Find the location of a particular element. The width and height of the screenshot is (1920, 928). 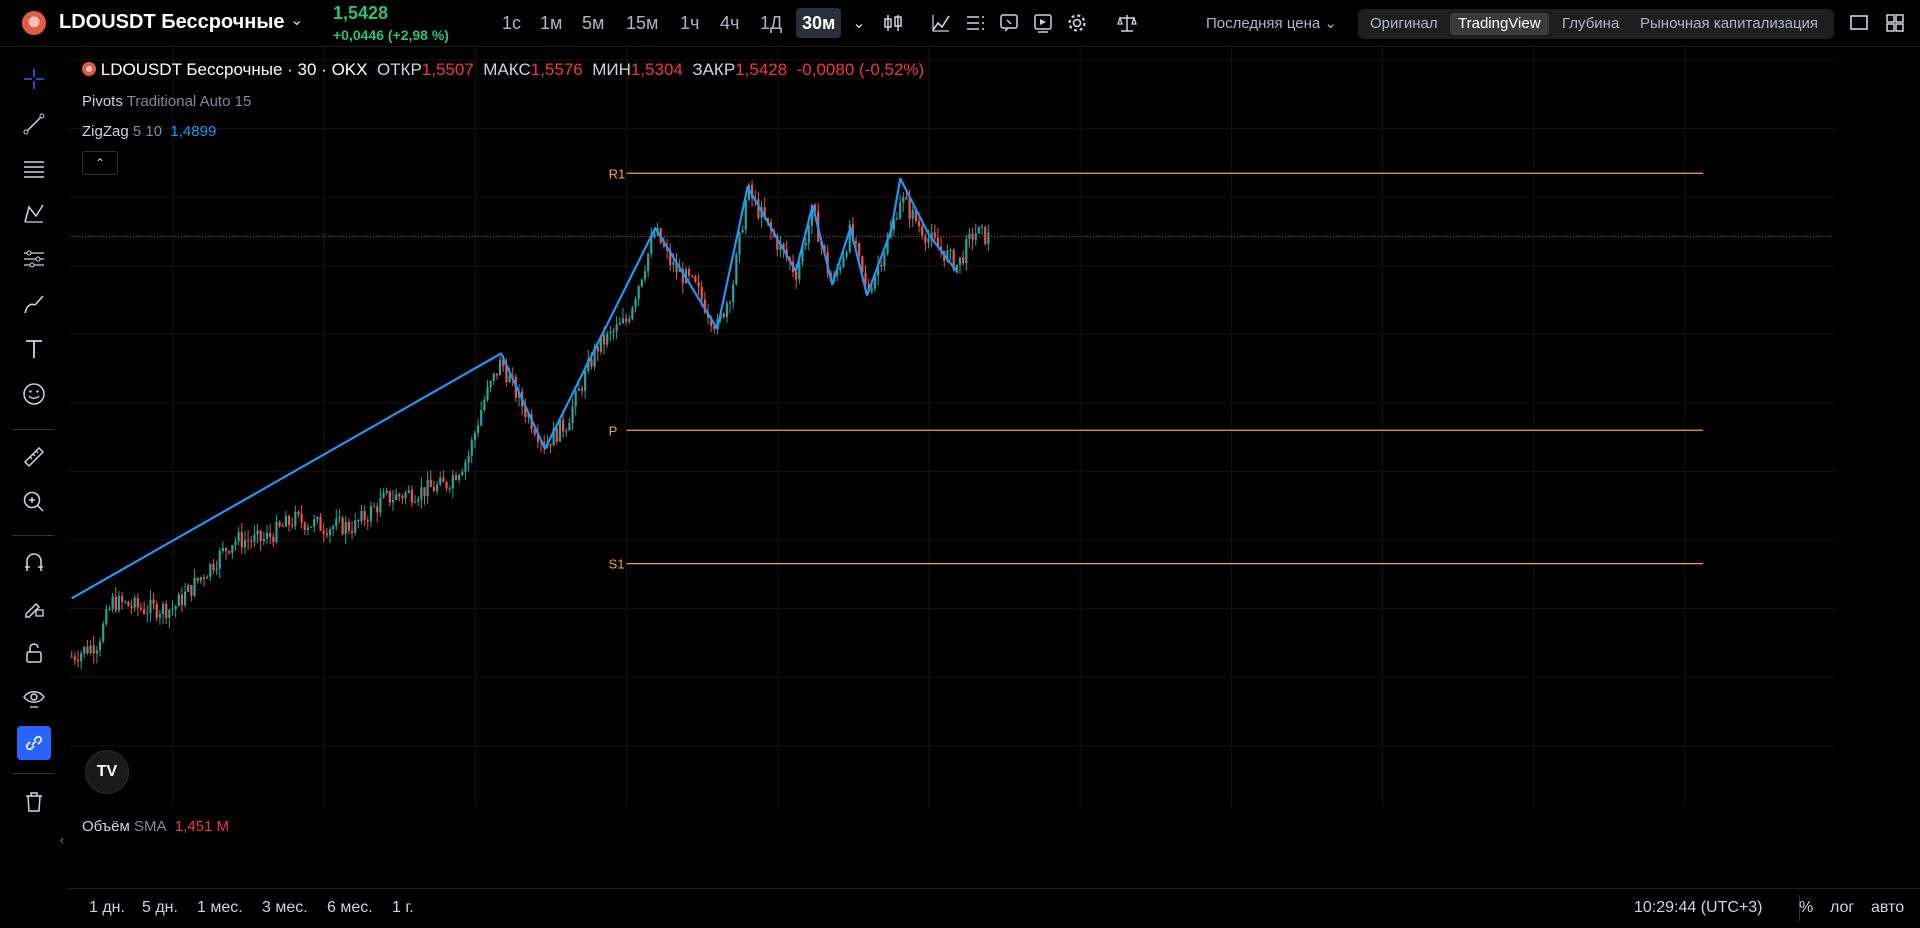

auto-scale-toggle: авто is located at coordinates (1888, 907).